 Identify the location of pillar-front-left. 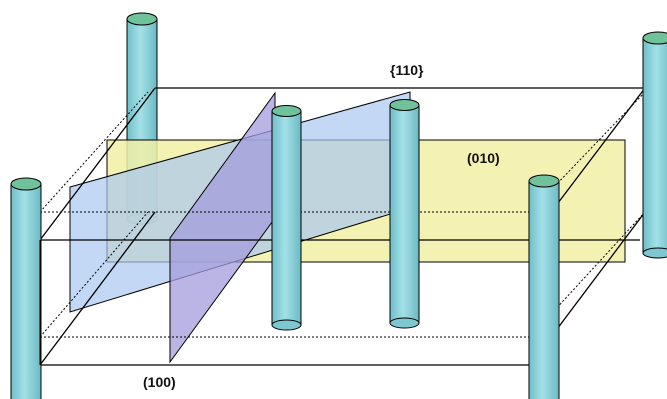
(26, 288).